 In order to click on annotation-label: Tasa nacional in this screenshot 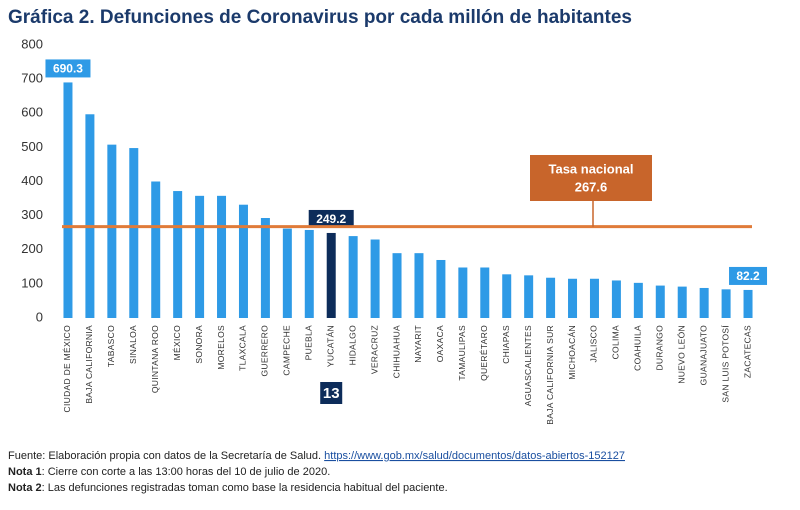, I will do `click(590, 168)`.